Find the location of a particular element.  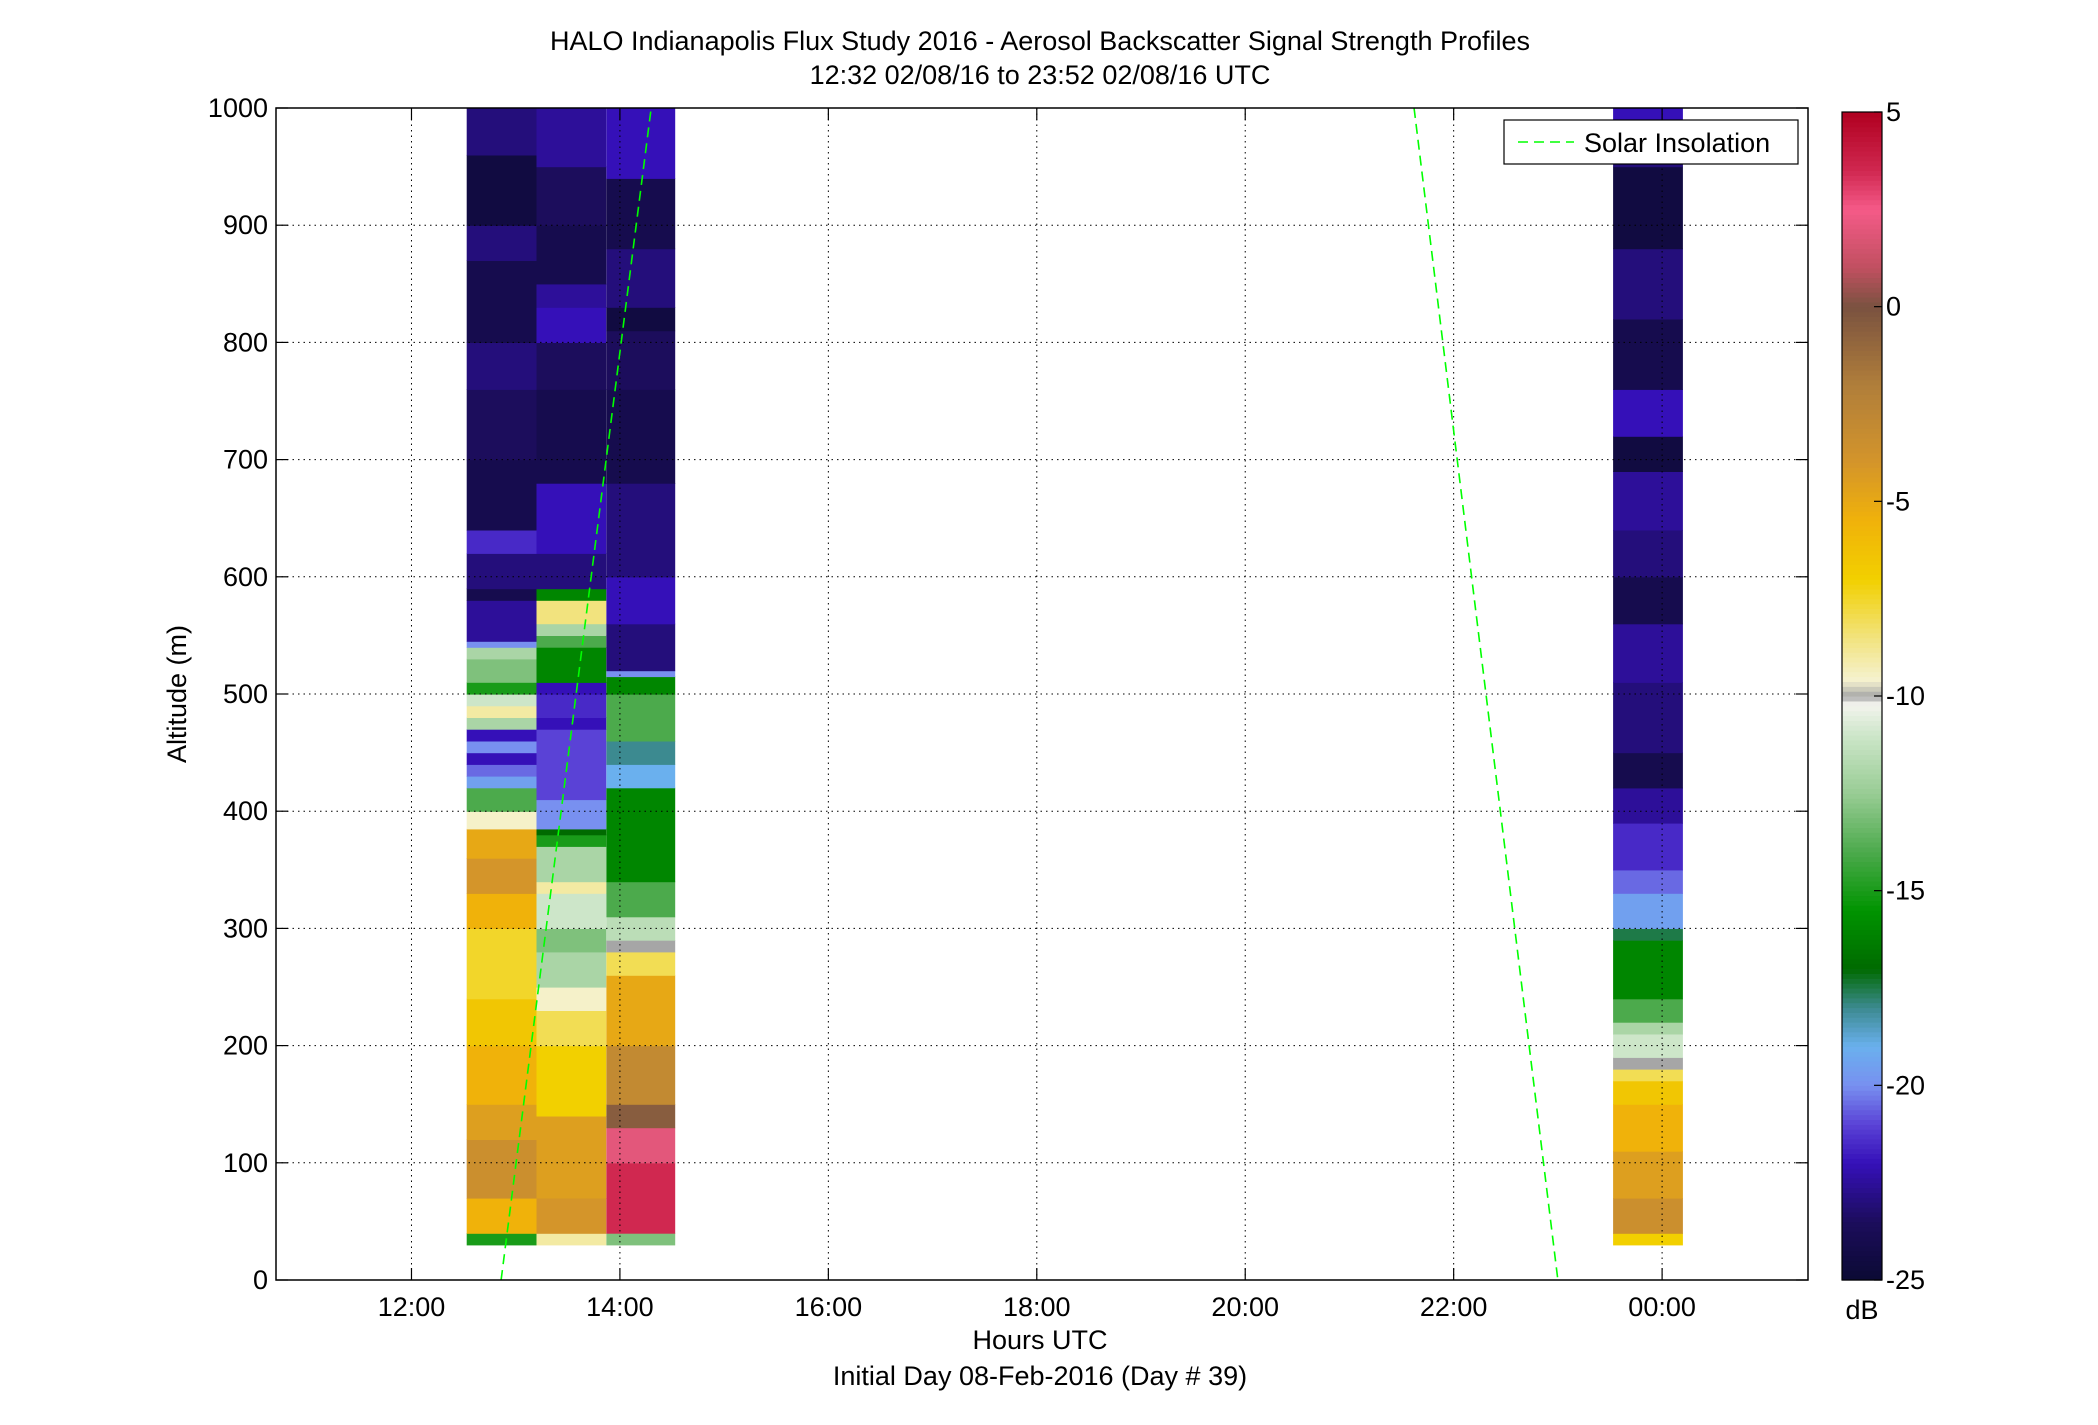

solar-insolation-segment is located at coordinates (1486, 694).